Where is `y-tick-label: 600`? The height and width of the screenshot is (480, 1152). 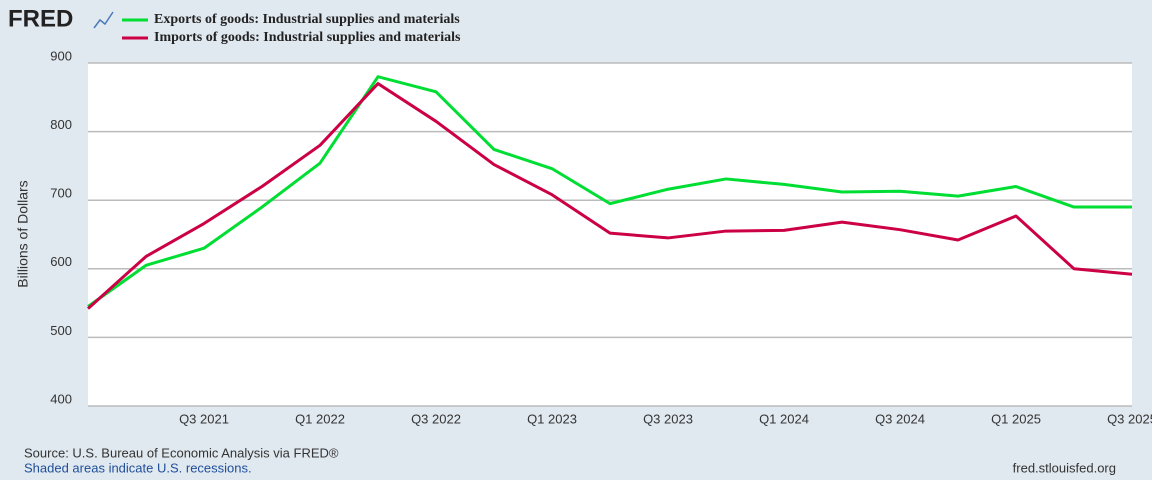
y-tick-label: 600 is located at coordinates (61, 261).